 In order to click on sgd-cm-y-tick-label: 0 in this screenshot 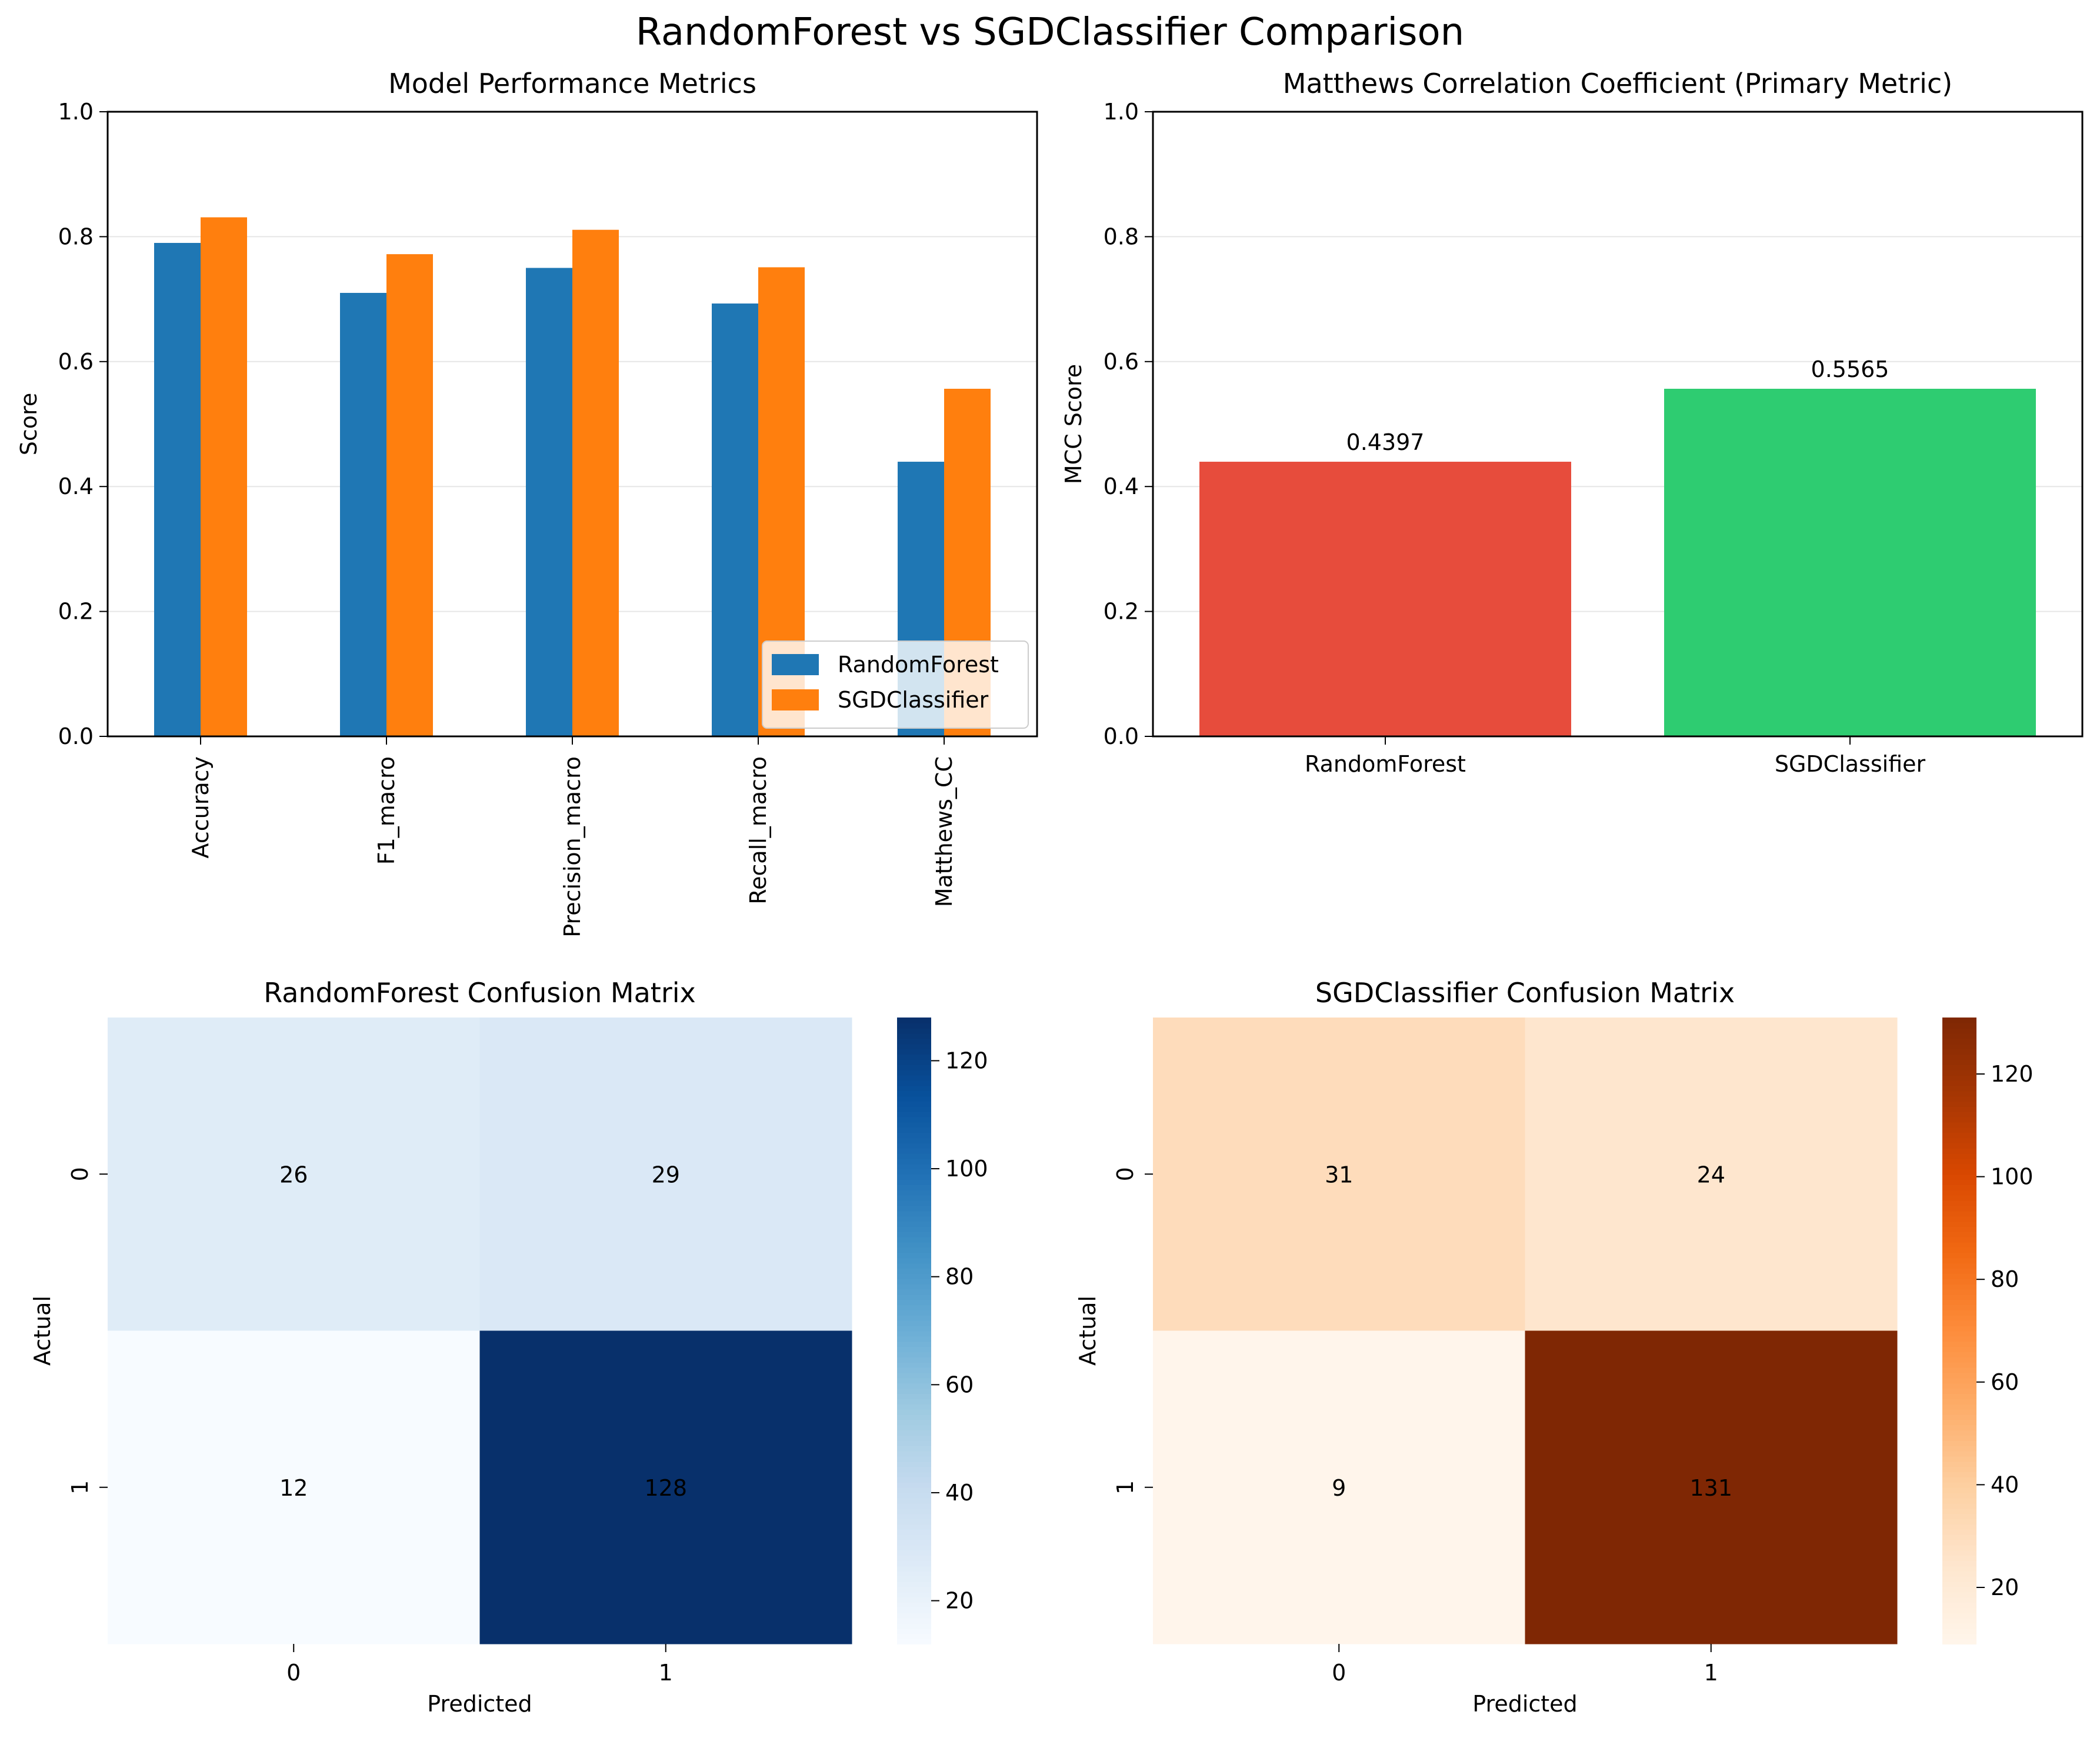, I will do `click(1125, 1174)`.